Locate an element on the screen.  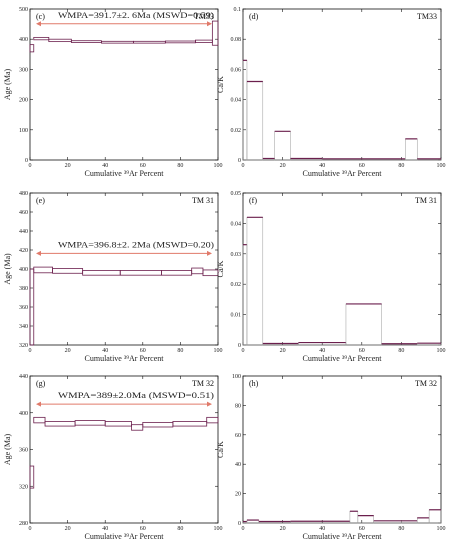
y-tick-label: 460 is located at coordinates (23, 213).